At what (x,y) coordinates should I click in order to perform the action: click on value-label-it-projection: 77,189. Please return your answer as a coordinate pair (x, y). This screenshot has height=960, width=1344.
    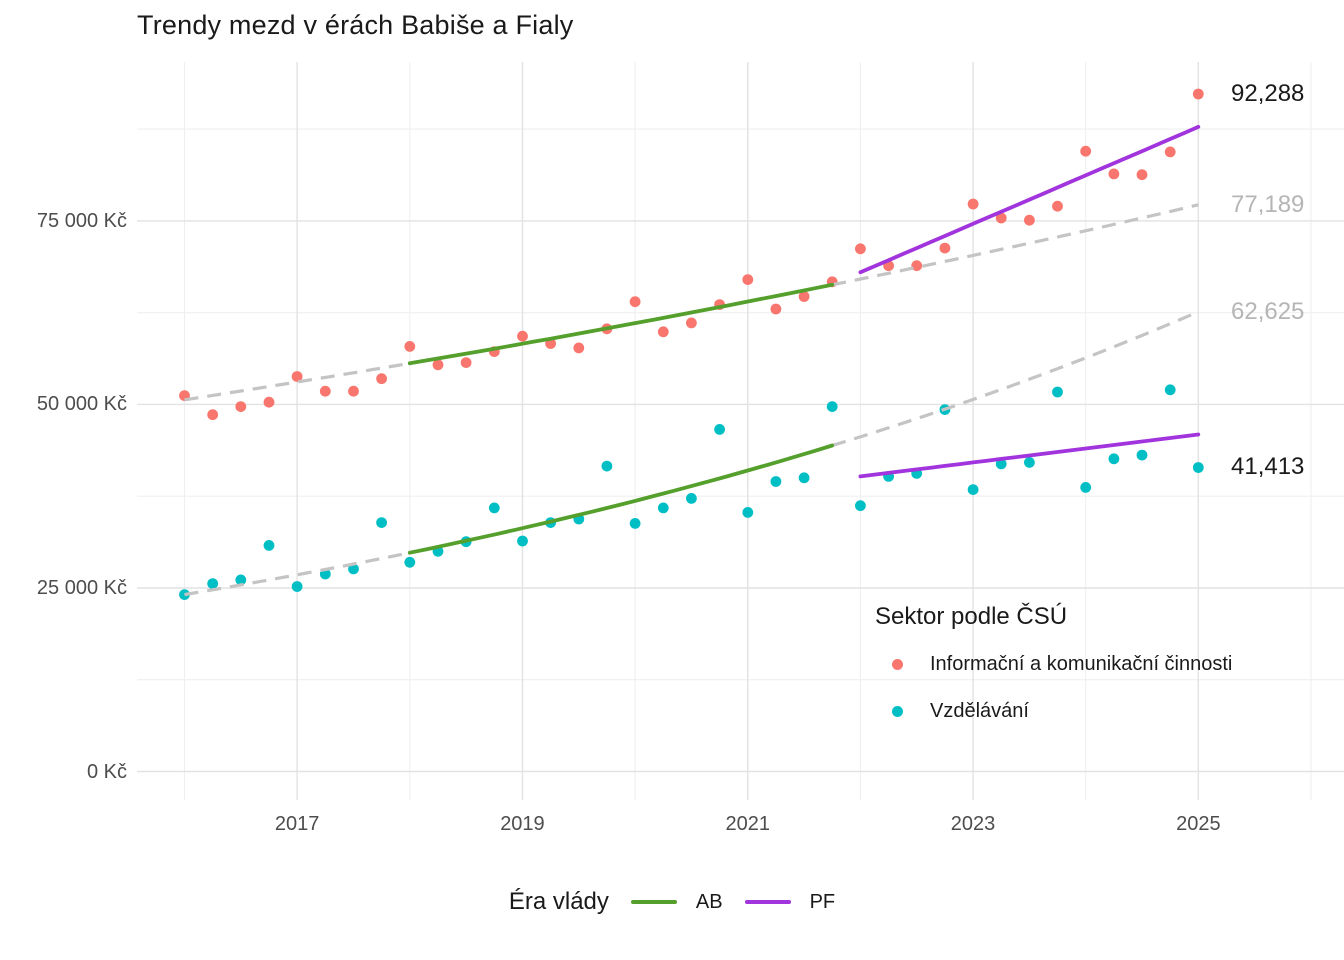
    Looking at the image, I should click on (1268, 204).